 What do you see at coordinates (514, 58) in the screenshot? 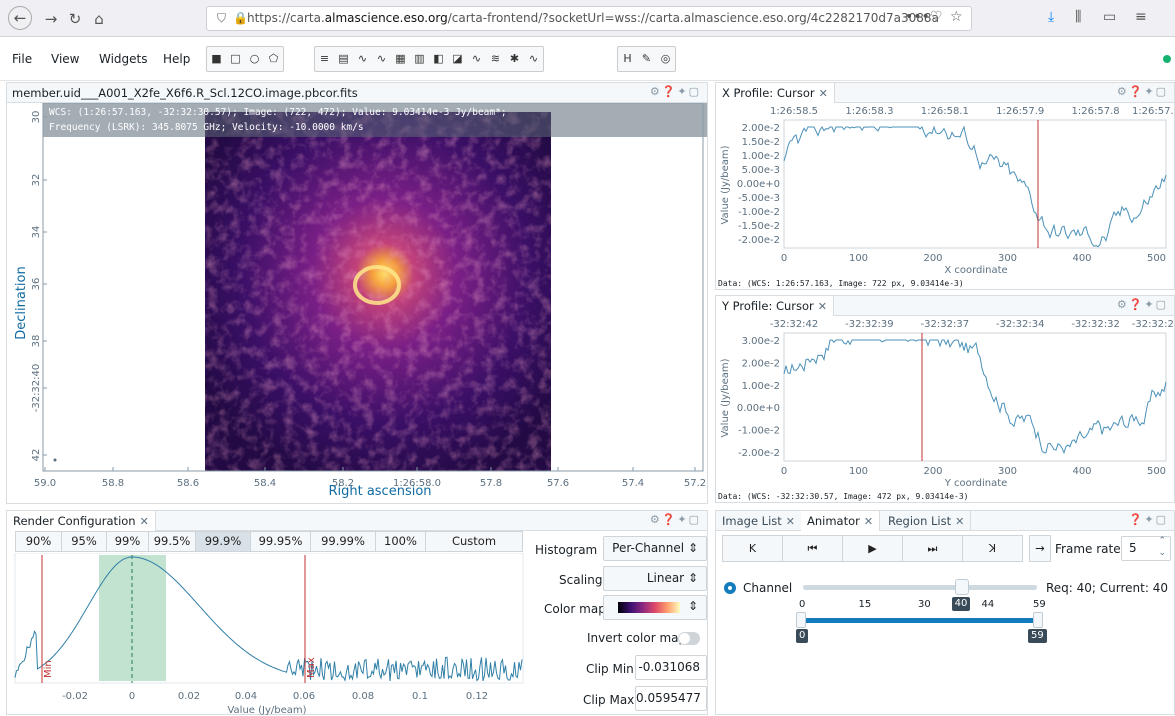
I see `catalog-icon: ✱` at bounding box center [514, 58].